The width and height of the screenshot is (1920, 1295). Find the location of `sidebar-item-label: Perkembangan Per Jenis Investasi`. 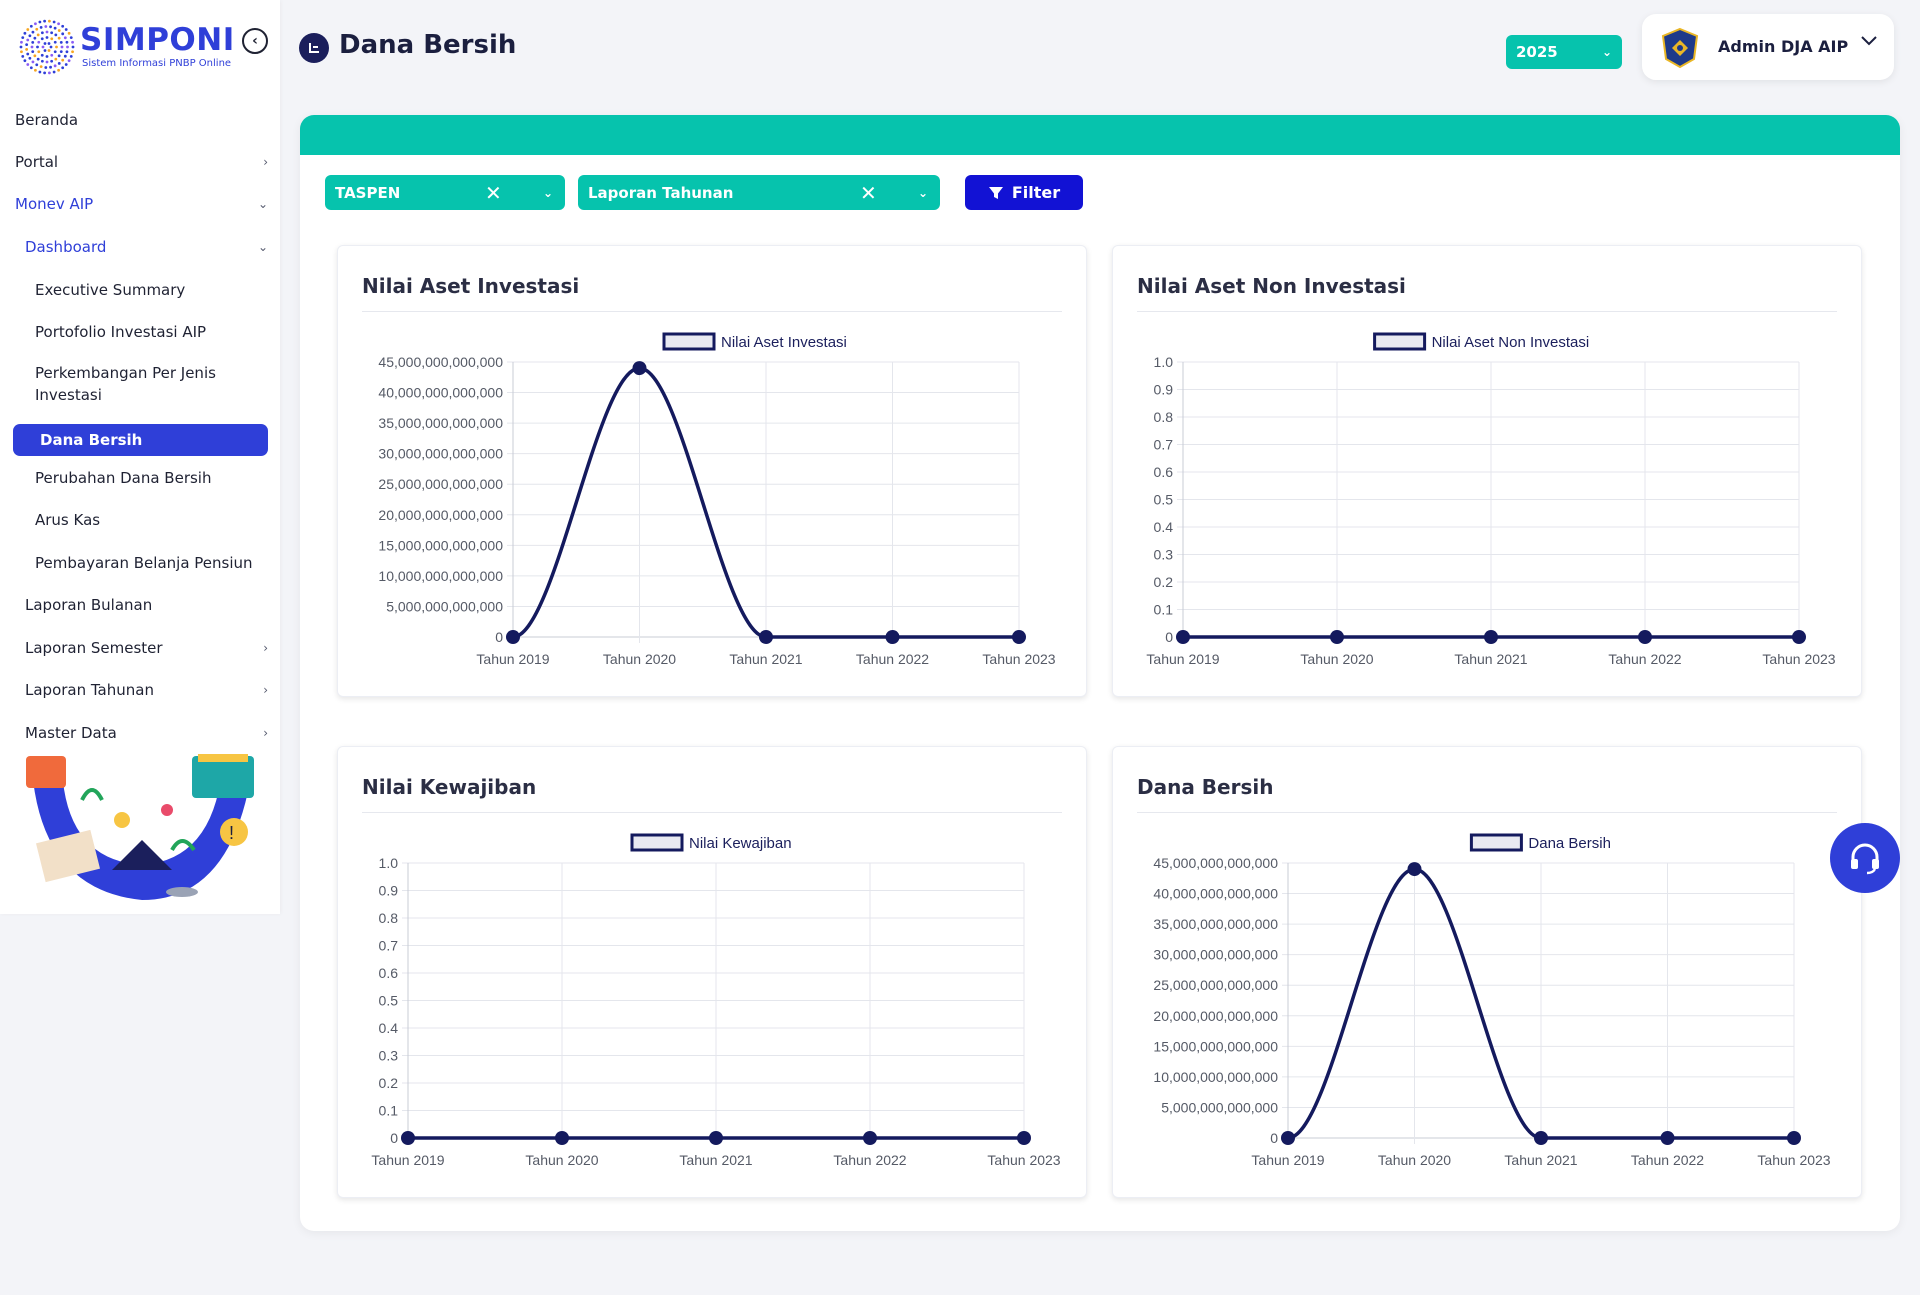

sidebar-item-label: Perkembangan Per Jenis Investasi is located at coordinates (125, 384).